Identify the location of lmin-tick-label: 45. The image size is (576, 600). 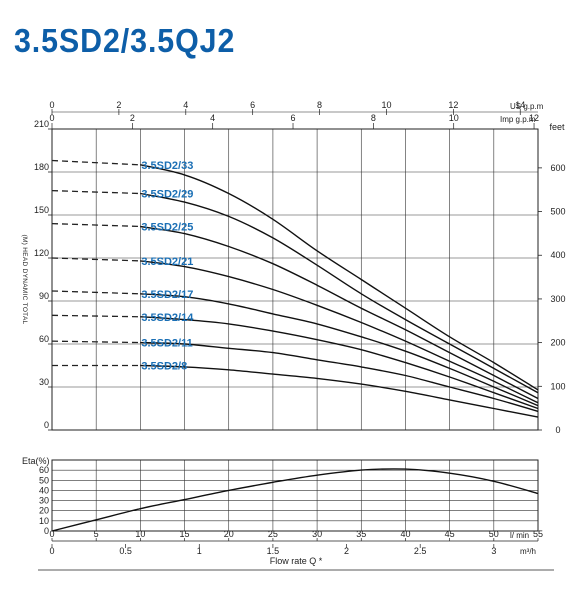
(450, 534).